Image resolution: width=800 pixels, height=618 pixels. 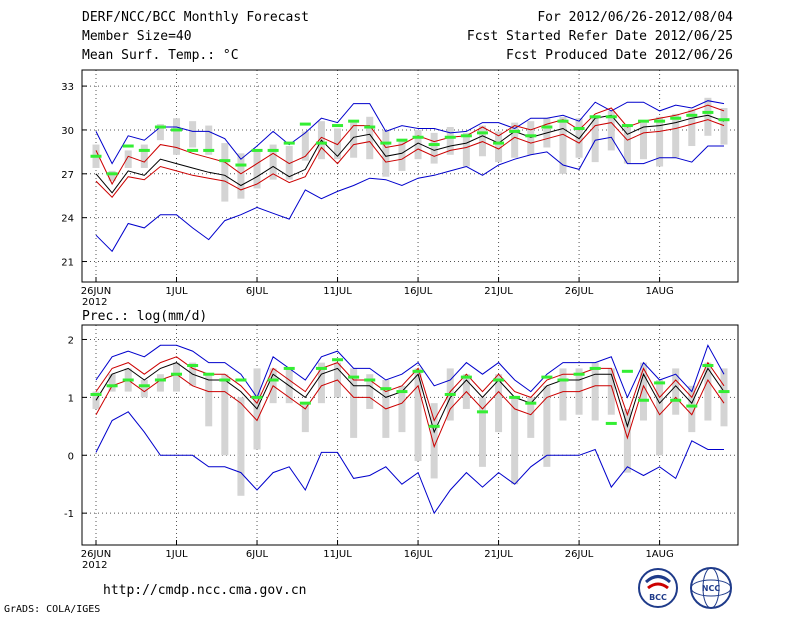 I want to click on top-panel-variable-label: Mean Surf. Temp.: °C, so click(x=160, y=55).